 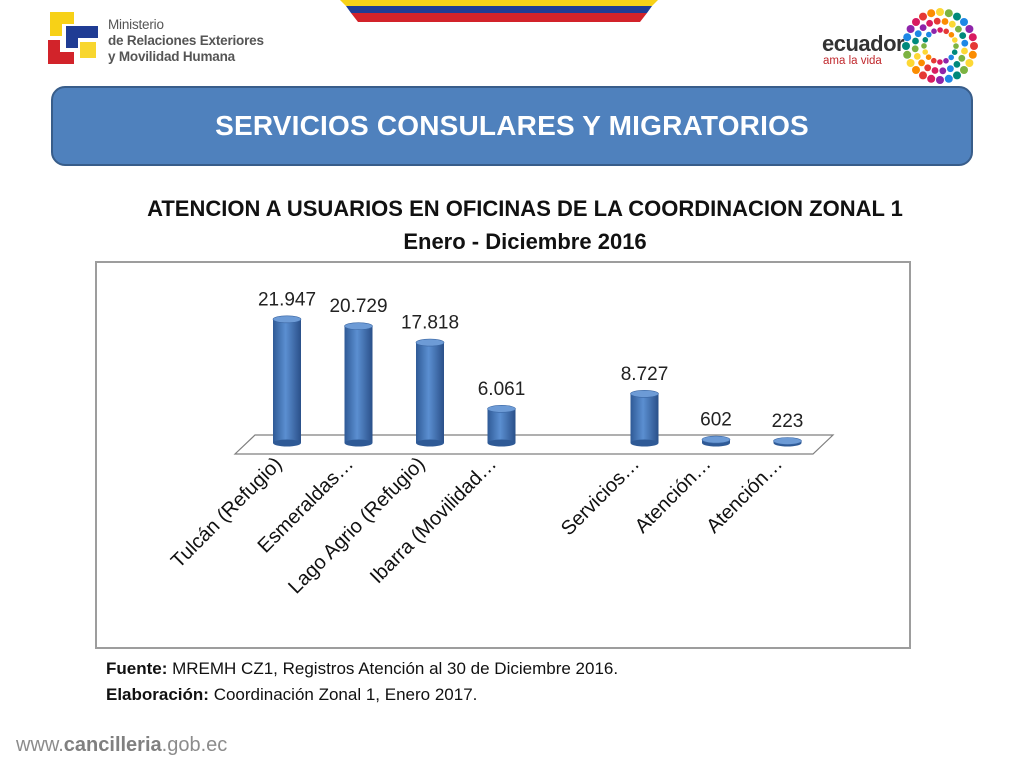 What do you see at coordinates (112, 745) in the screenshot?
I see `website-domain: cancilleria` at bounding box center [112, 745].